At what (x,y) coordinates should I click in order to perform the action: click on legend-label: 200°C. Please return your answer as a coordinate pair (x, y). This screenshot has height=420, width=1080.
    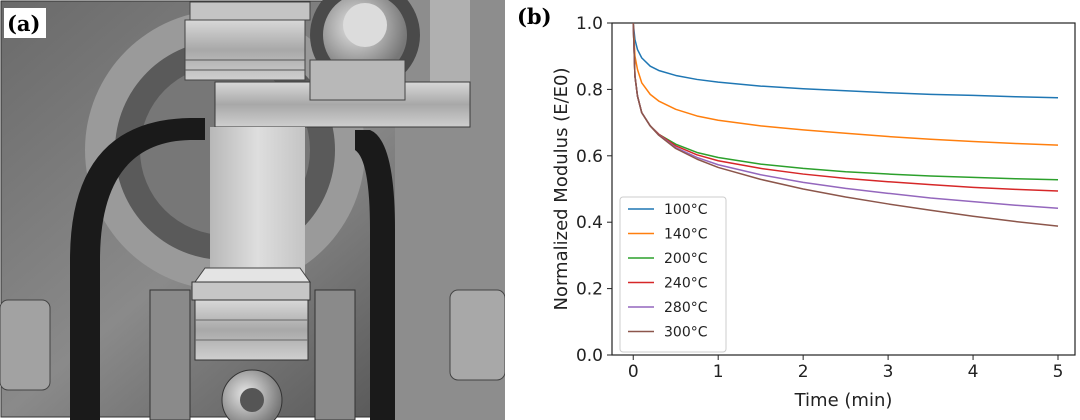
    Looking at the image, I should click on (686, 259).